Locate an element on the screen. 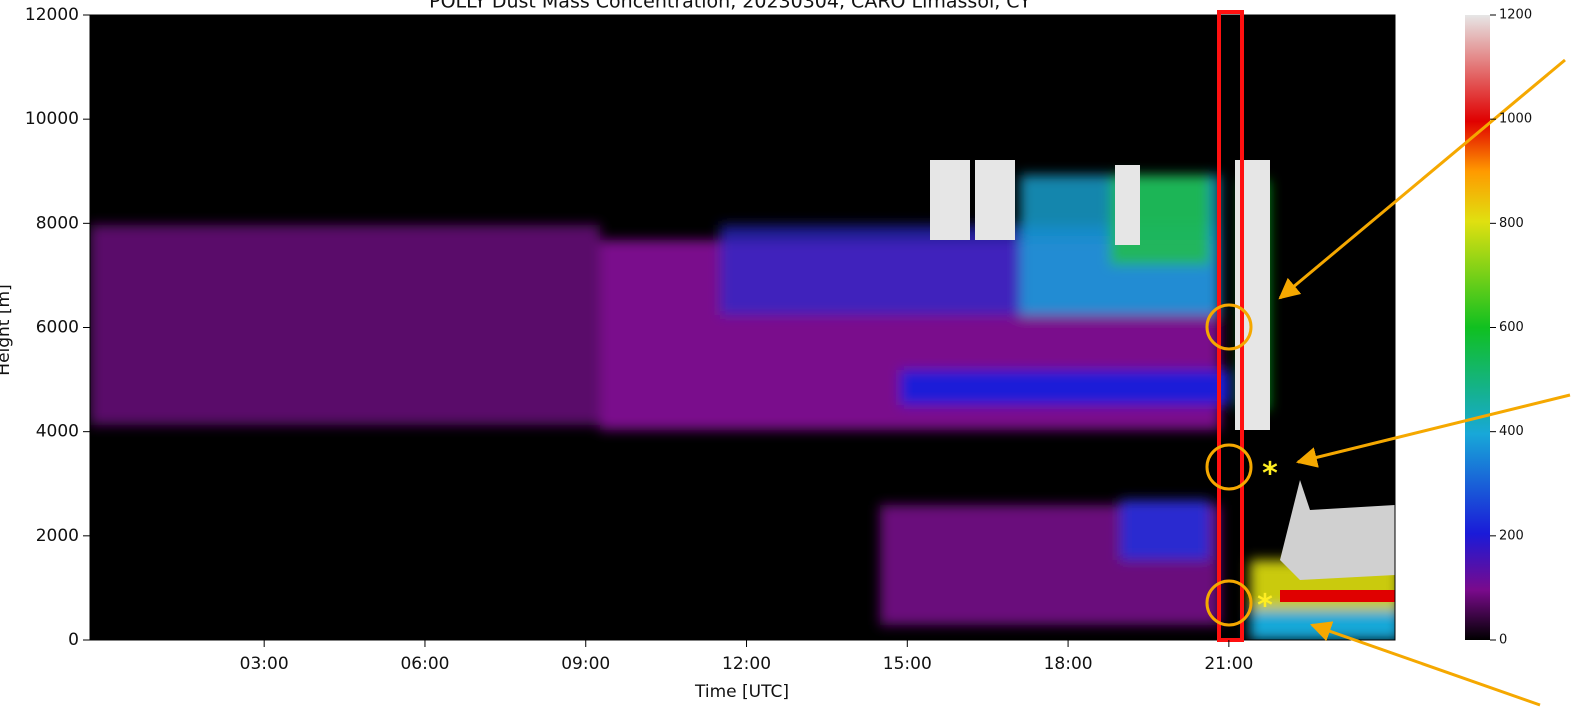 The height and width of the screenshot is (718, 1580). x-tick-label: 03:00 is located at coordinates (264, 664).